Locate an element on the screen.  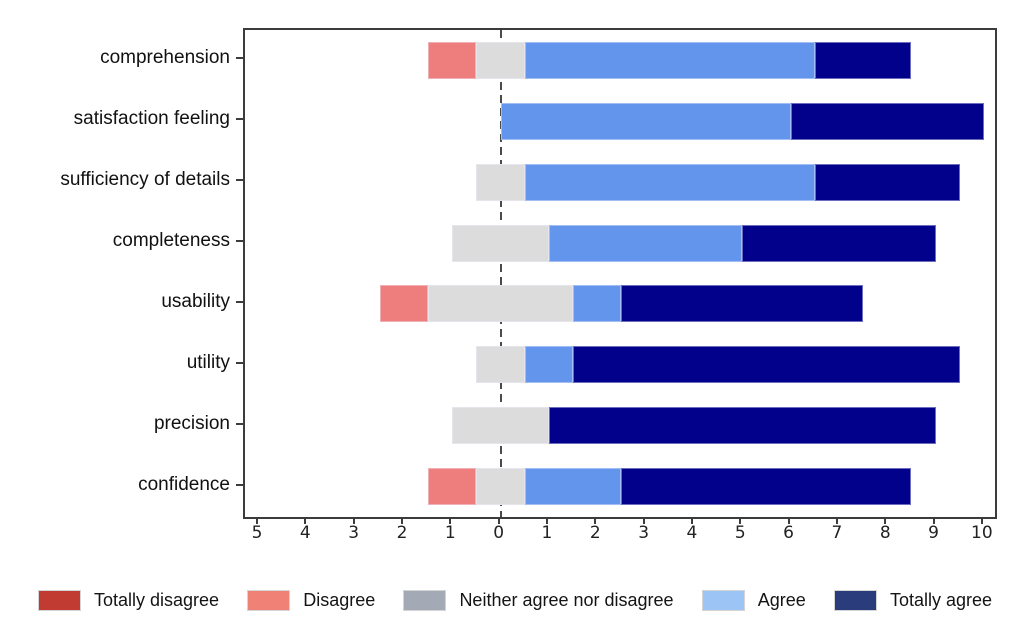
legend-label: Agree is located at coordinates (781, 599).